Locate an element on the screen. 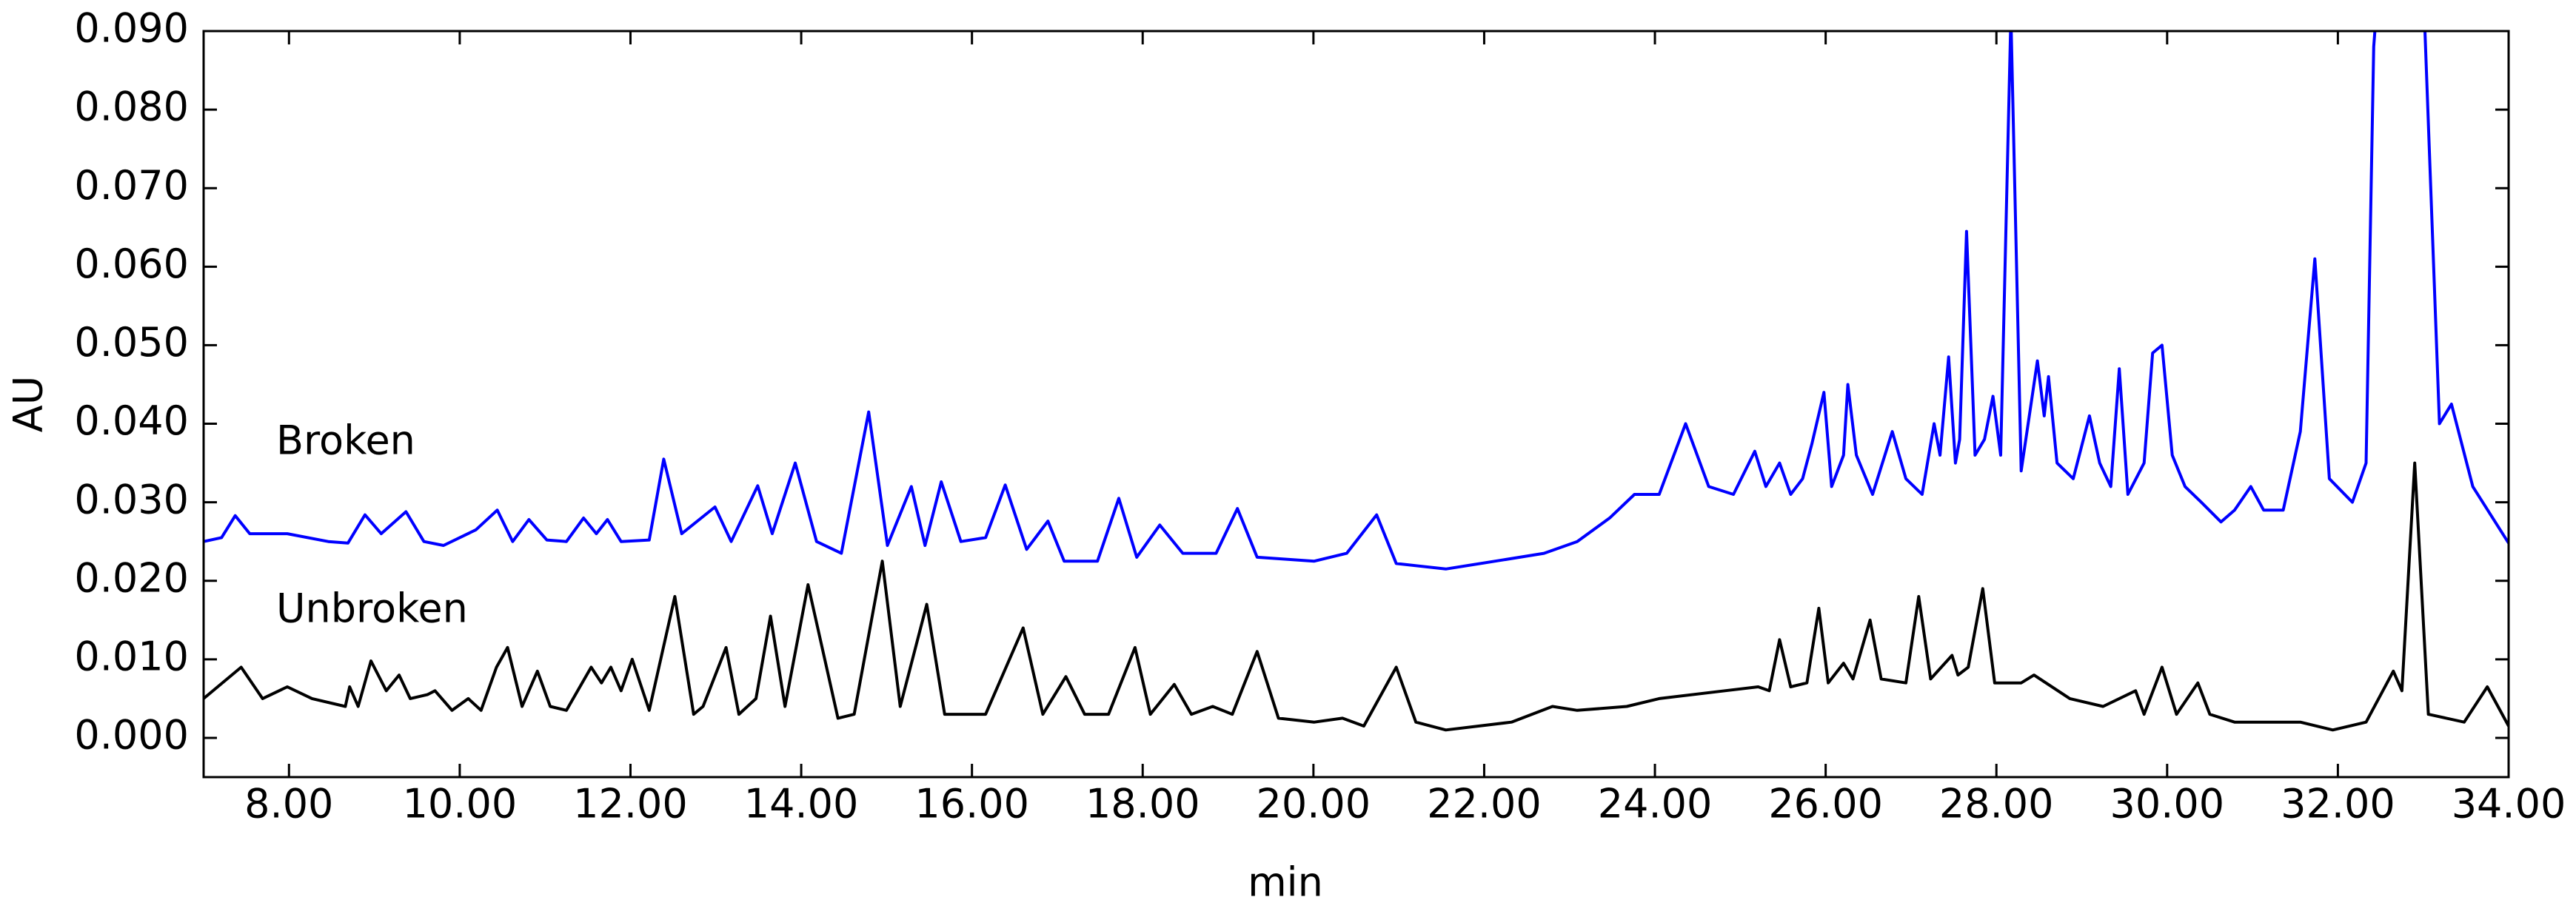  series-label: Broken is located at coordinates (345, 440).